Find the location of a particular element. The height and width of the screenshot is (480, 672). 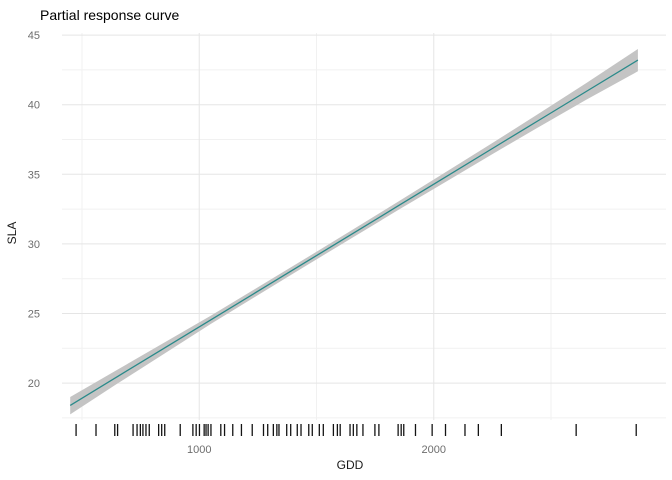

y-tick-label: 35 is located at coordinates (34, 175).